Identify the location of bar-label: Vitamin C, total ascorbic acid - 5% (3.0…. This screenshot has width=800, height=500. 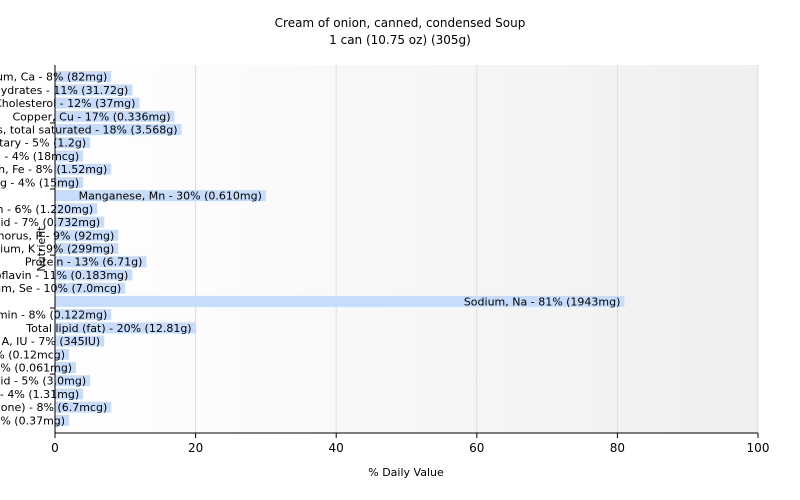
(43, 381).